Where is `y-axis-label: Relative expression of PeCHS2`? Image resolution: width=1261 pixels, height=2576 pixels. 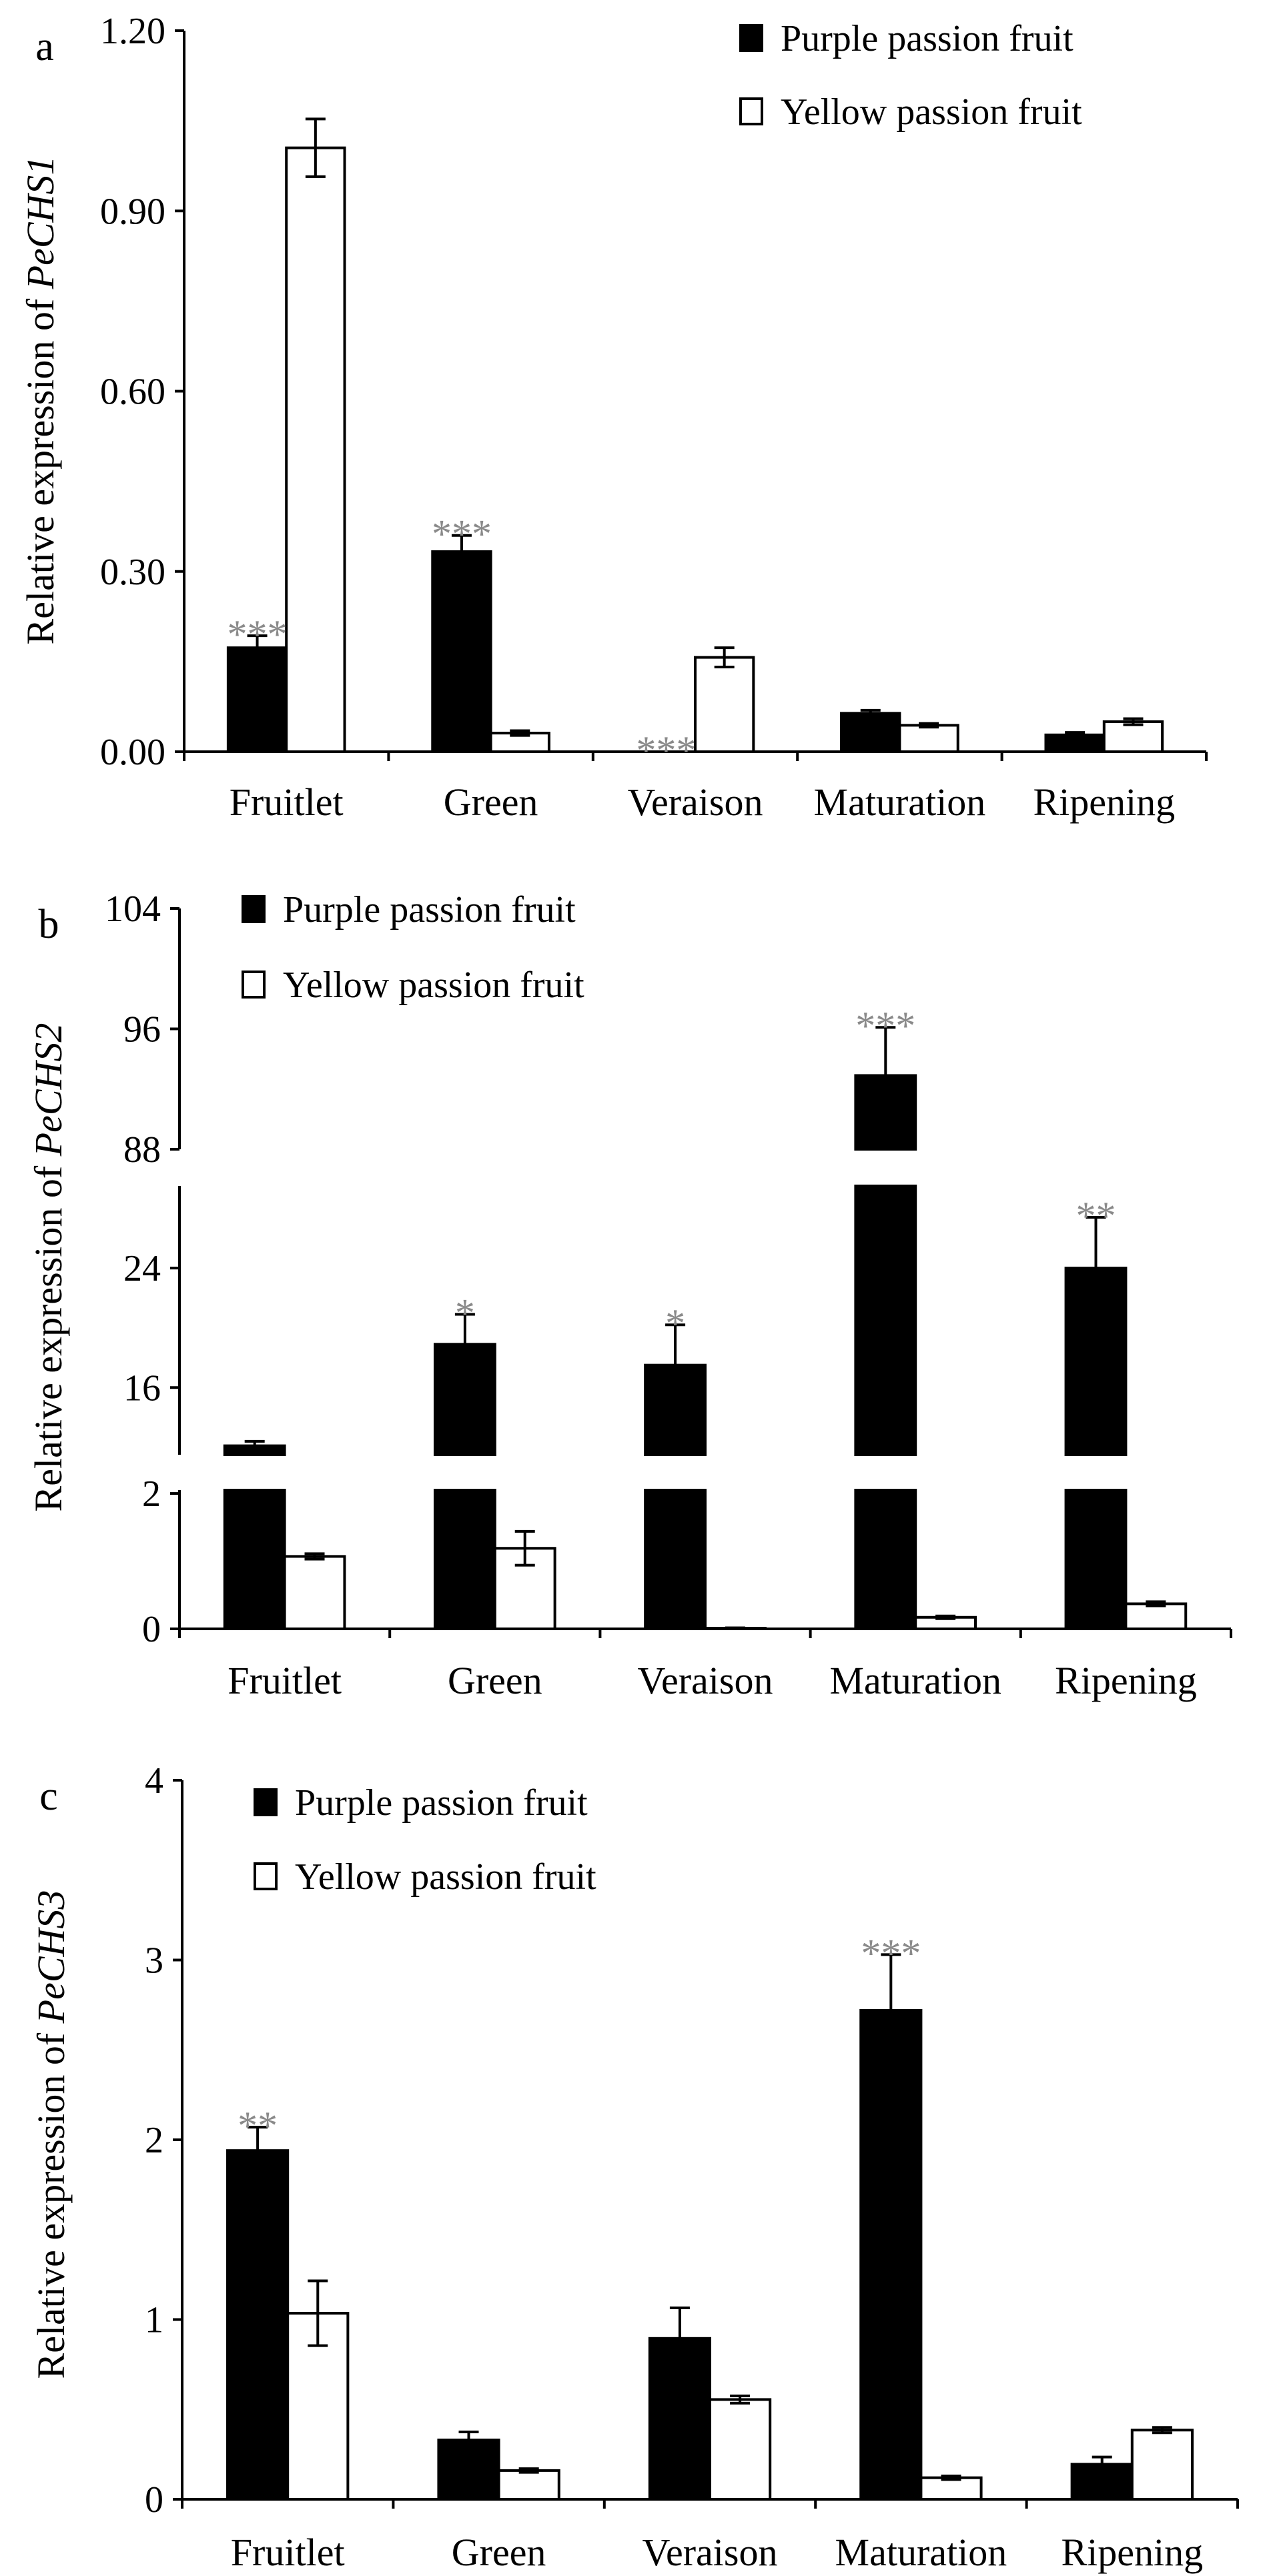 y-axis-label: Relative expression of PeCHS2 is located at coordinates (48, 1267).